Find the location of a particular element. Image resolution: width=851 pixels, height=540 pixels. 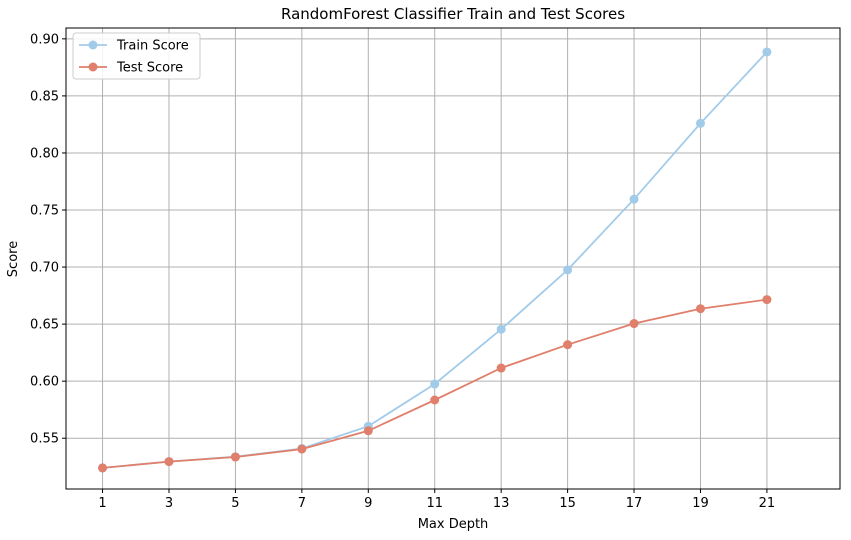

x-tick-label: 21 is located at coordinates (767, 503).